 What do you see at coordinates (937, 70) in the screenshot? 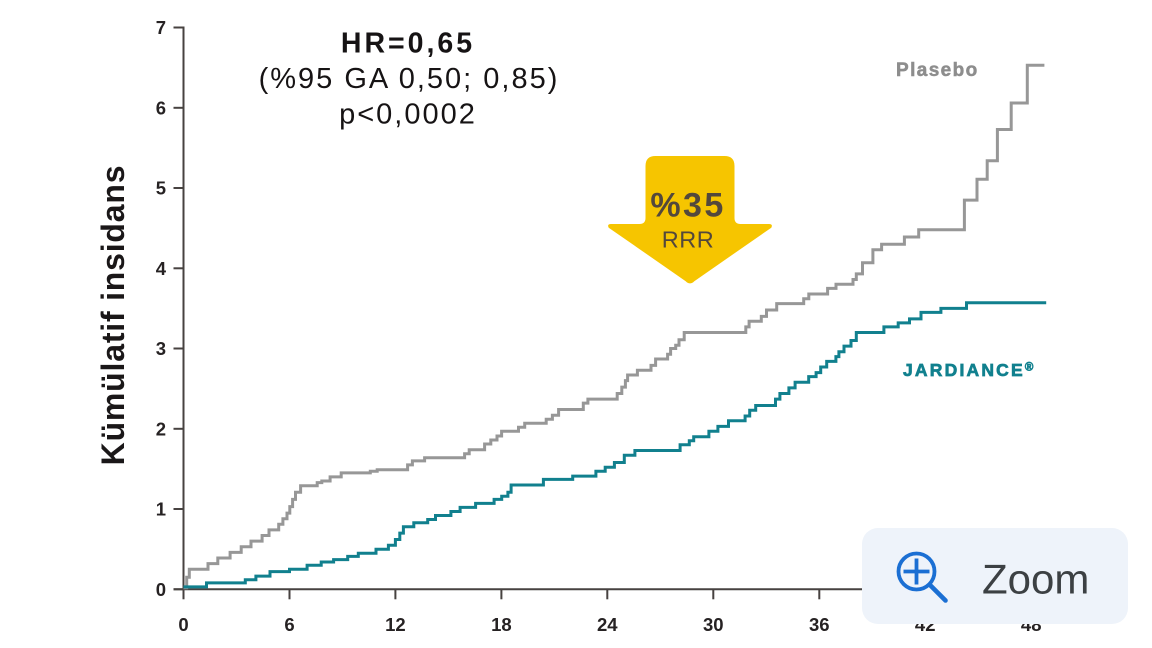
I see `svg-text: Plasebo` at bounding box center [937, 70].